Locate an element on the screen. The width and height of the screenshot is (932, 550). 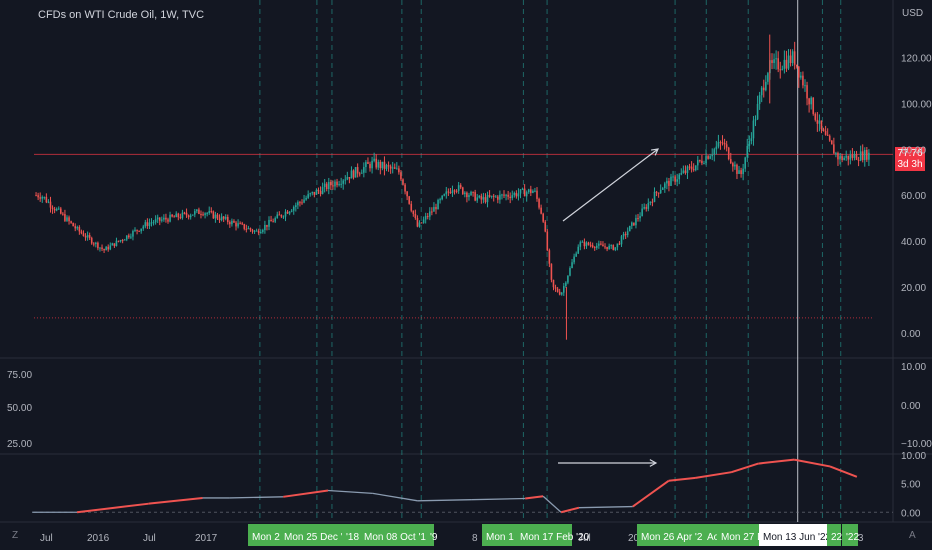
date-badge-label: Mon 2 is located at coordinates (266, 537).